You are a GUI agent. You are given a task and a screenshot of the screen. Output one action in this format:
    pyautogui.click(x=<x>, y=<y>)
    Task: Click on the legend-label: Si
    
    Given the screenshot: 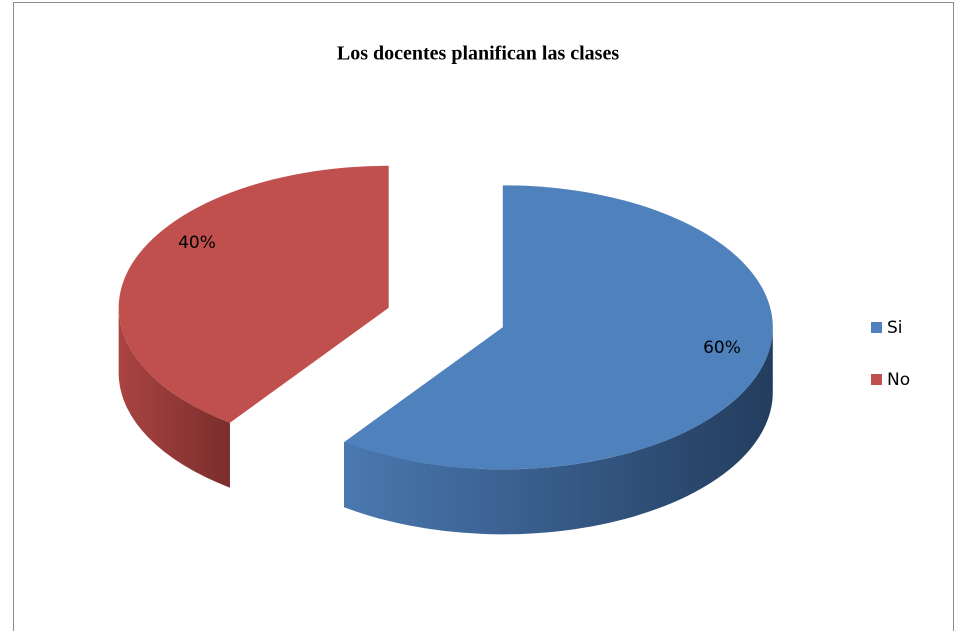 What is the action you would take?
    pyautogui.click(x=895, y=328)
    